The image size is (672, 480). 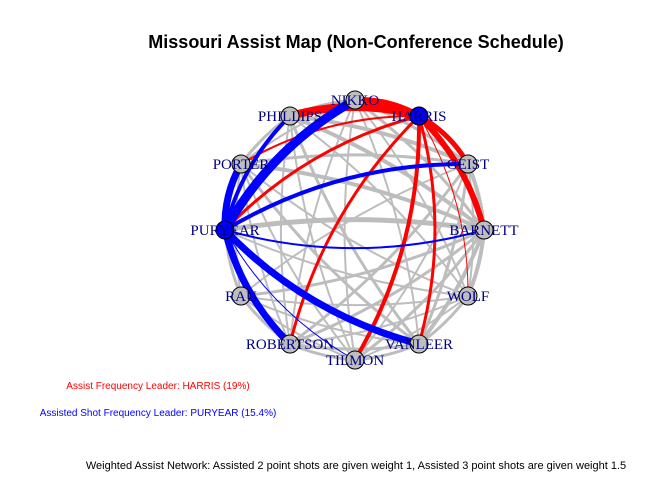 I want to click on edge-porter-wolf, so click(x=354, y=230).